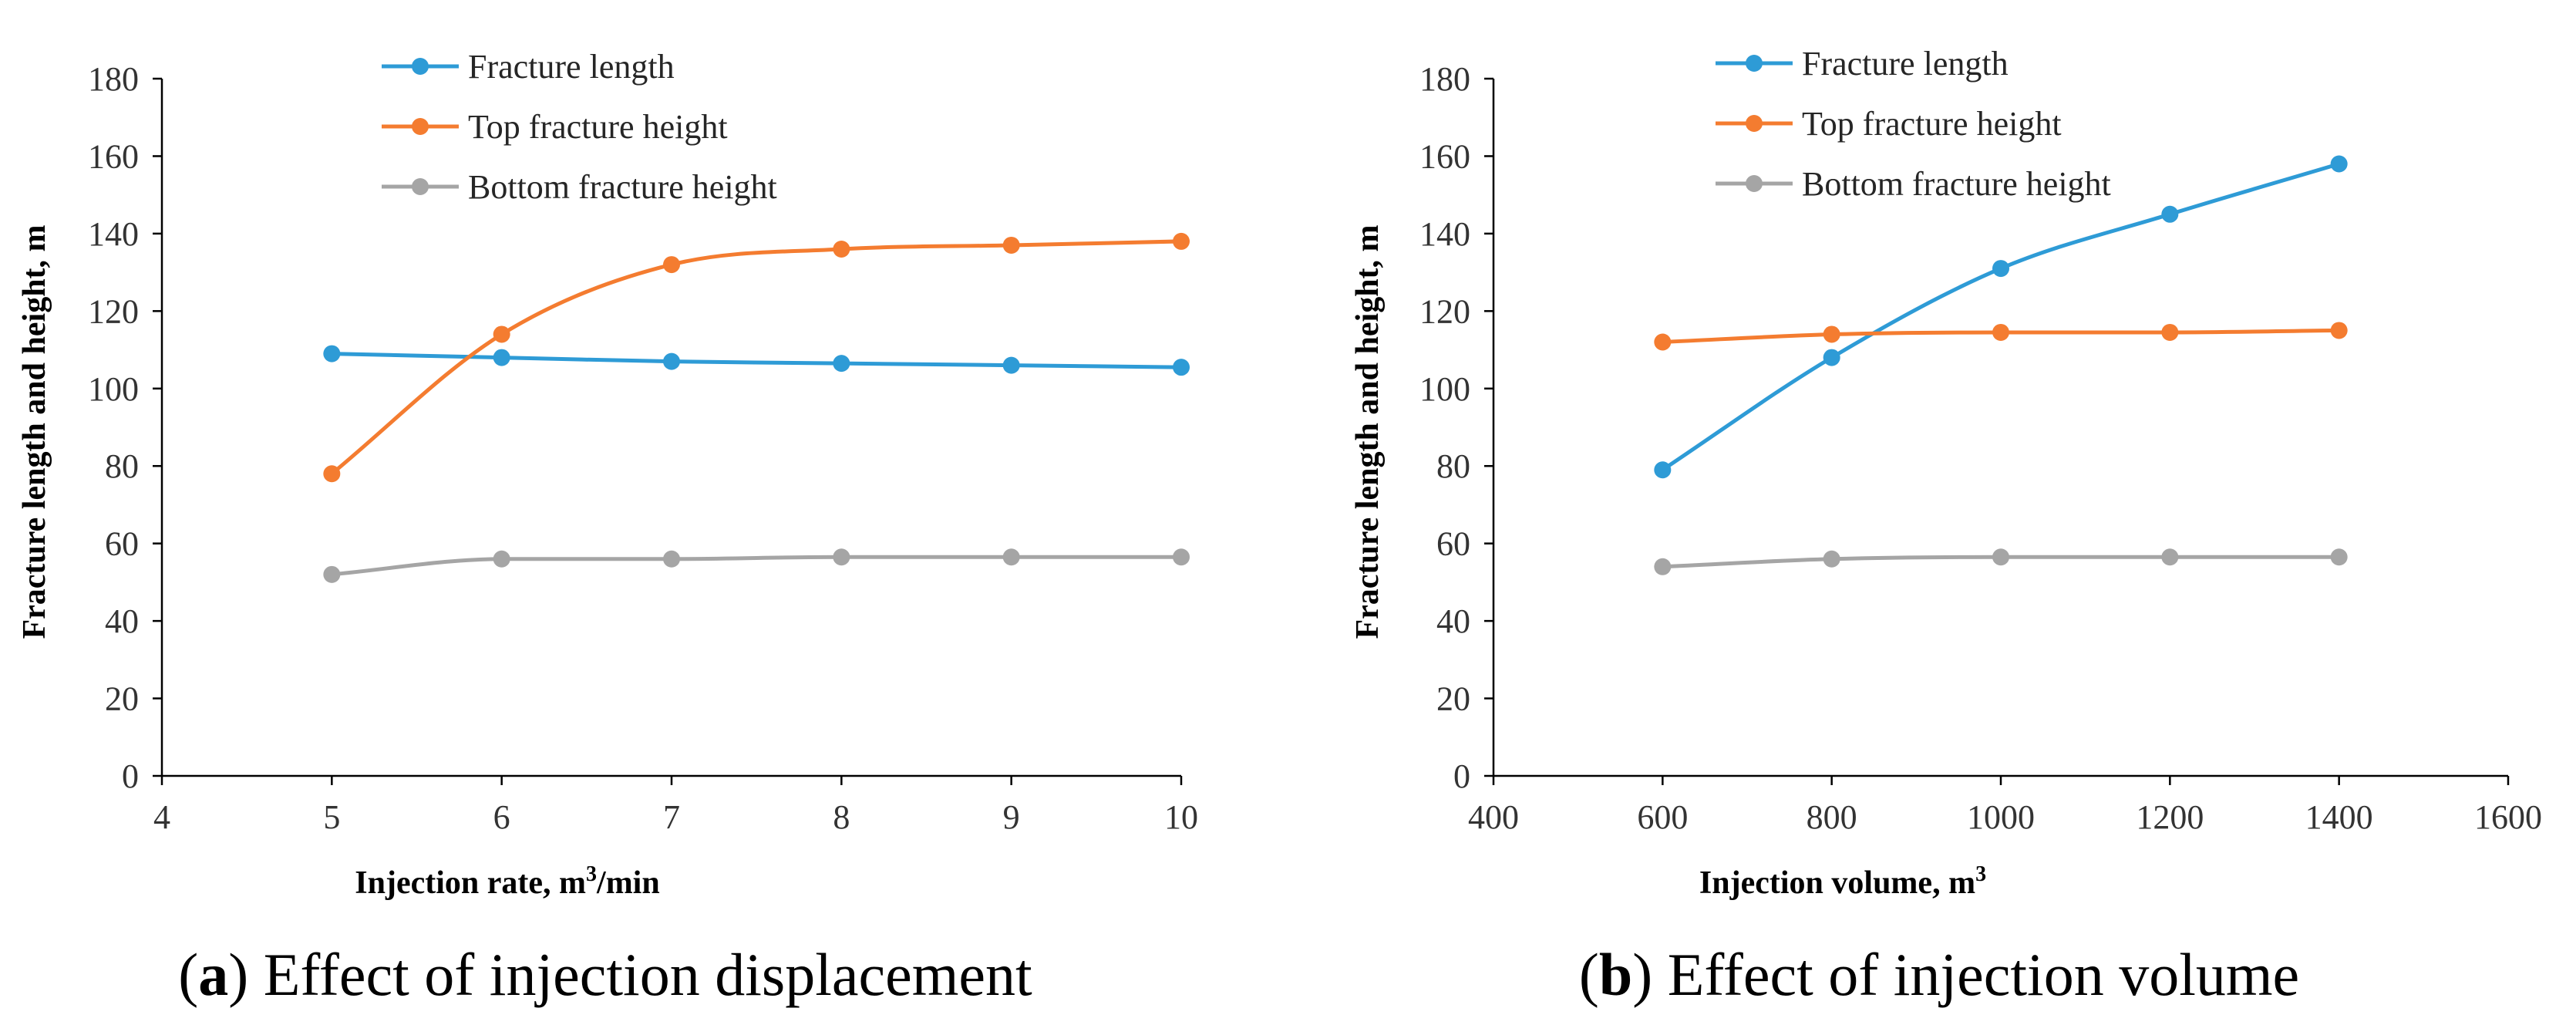 This screenshot has width=2576, height=1025. Describe the element at coordinates (421, 66) in the screenshot. I see `a-legend-swatch-marker-fracture-length` at that location.